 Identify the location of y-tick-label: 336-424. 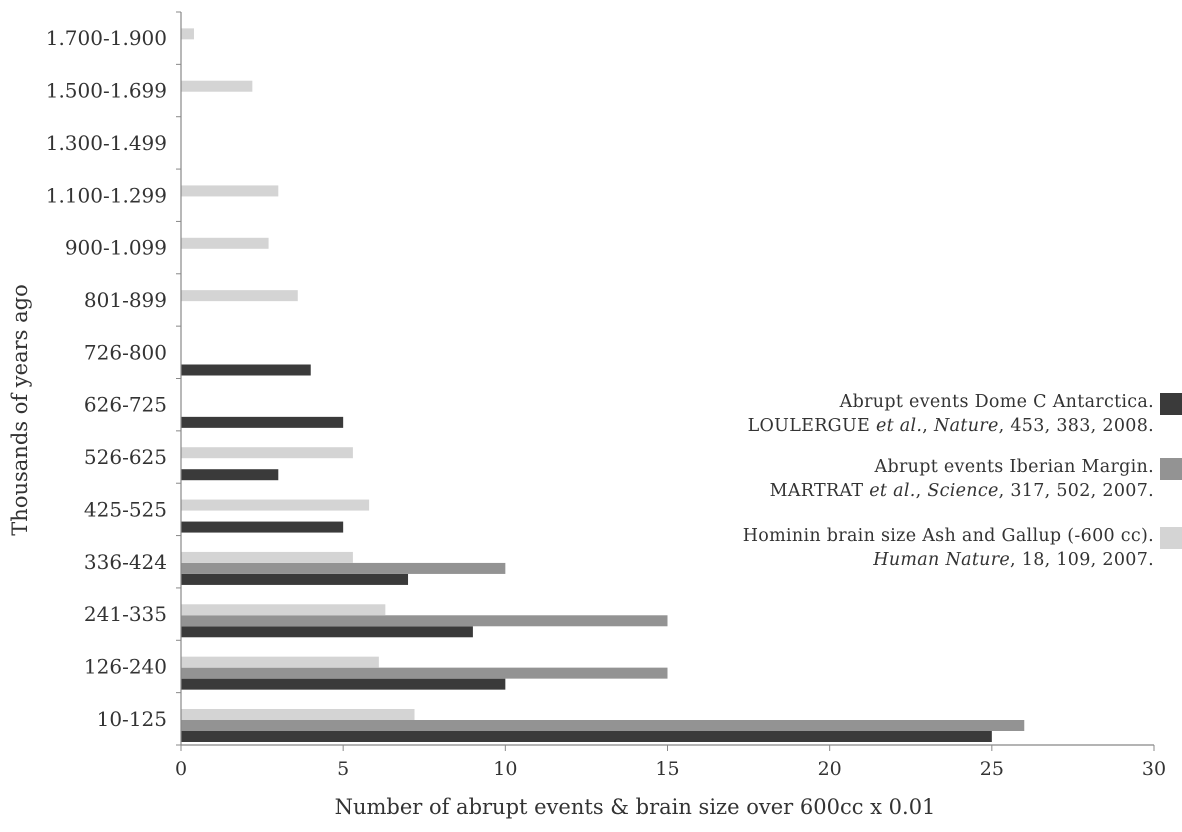
(125, 562).